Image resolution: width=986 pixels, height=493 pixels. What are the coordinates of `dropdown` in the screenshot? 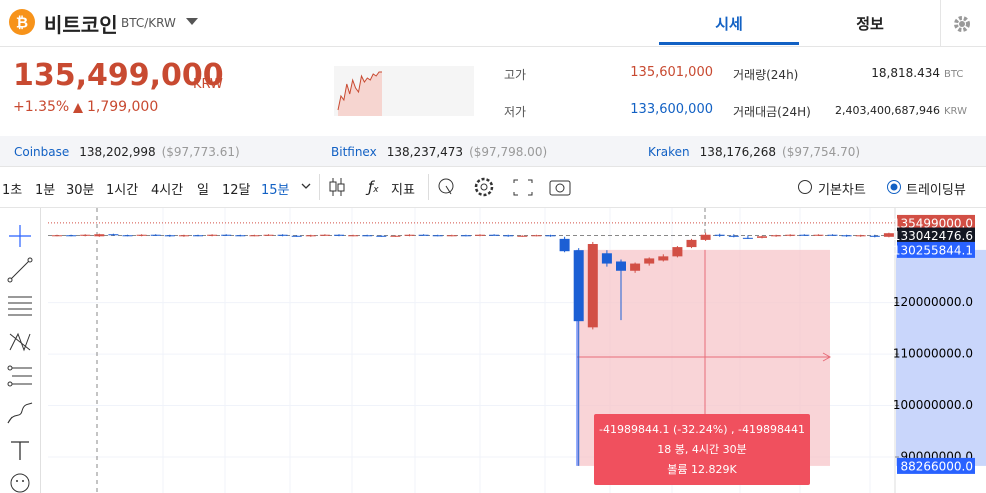 It's located at (192, 22).